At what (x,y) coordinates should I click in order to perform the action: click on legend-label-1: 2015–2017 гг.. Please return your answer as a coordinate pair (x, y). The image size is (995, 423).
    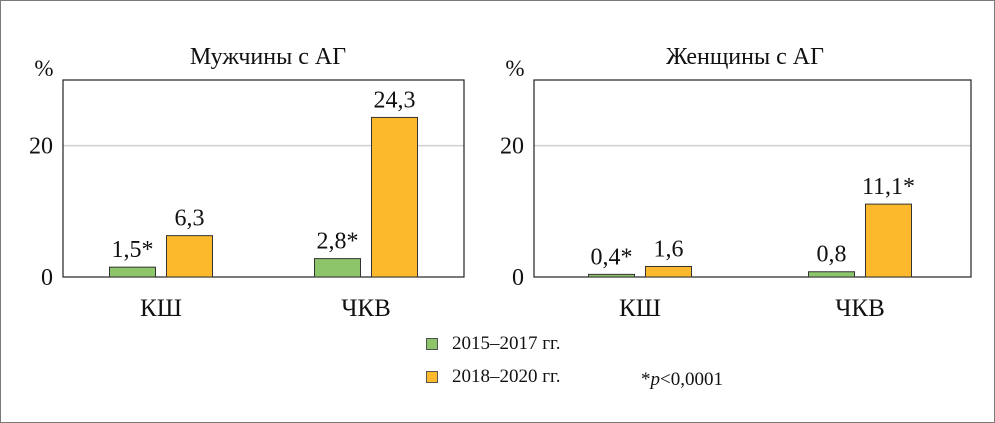
    Looking at the image, I should click on (506, 343).